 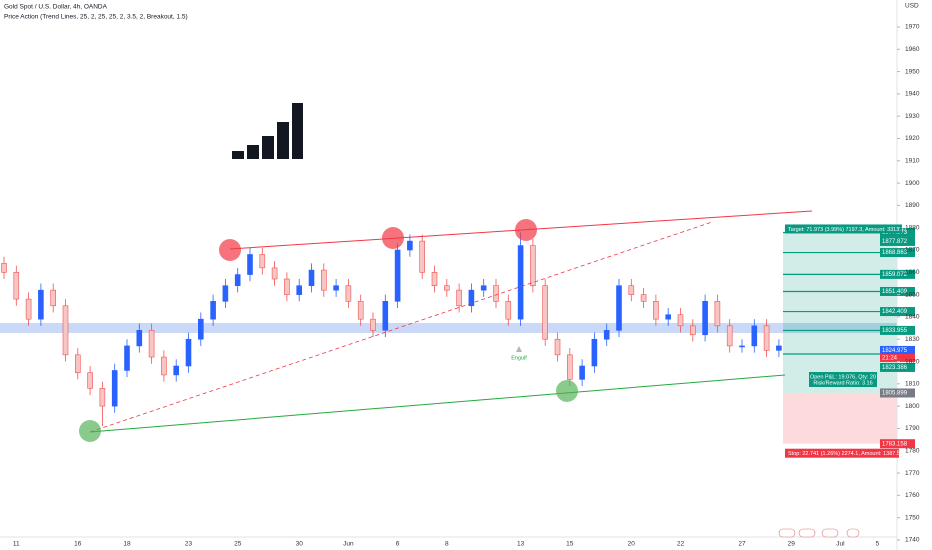 I want to click on x-tick-label: 27, so click(x=742, y=544).